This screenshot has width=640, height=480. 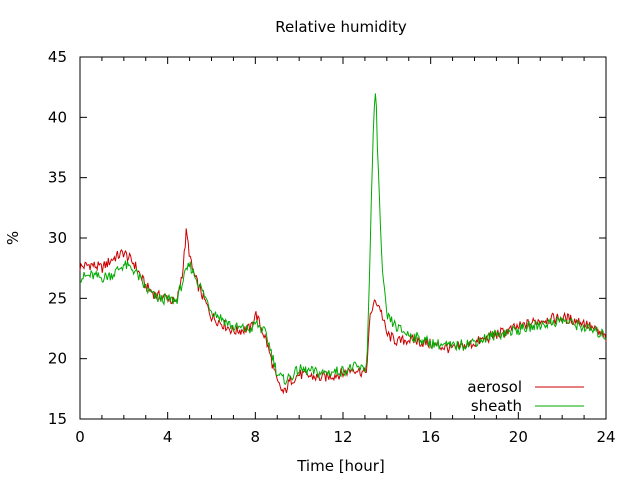 What do you see at coordinates (430, 437) in the screenshot?
I see `x-tick-label: 16` at bounding box center [430, 437].